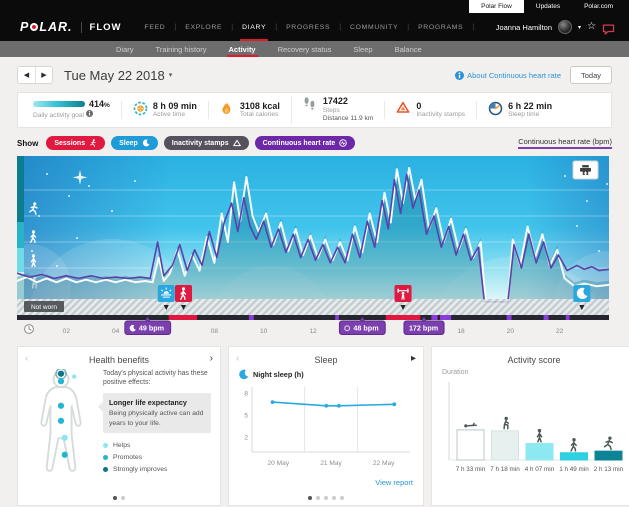 This screenshot has height=507, width=629. I want to click on duration-axis-label: Duration, so click(455, 372).